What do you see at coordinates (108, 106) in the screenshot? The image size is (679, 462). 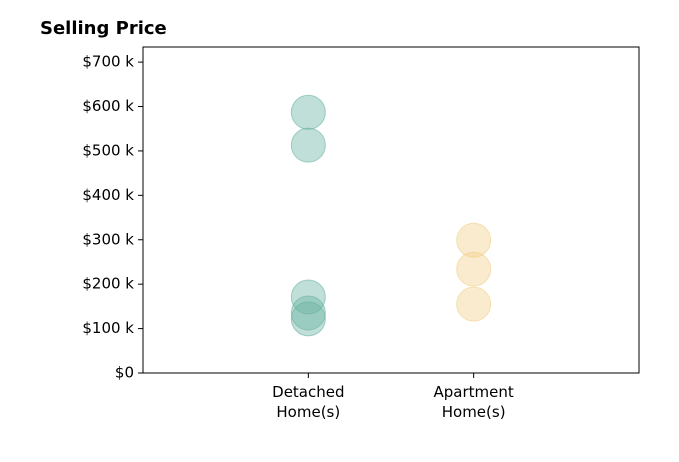 I see `y-tick-label: $600 k` at bounding box center [108, 106].